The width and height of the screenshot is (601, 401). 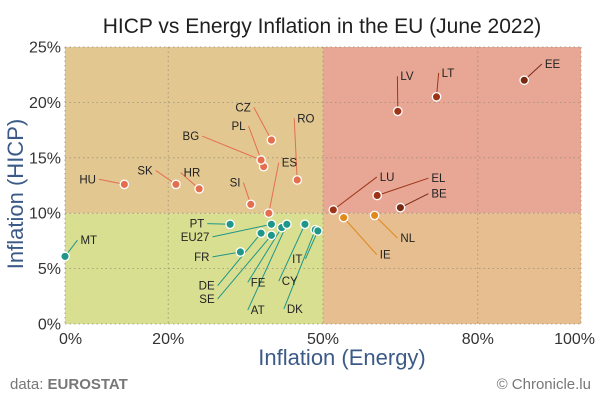 I want to click on y-tick-label: 5%, so click(x=49, y=269).